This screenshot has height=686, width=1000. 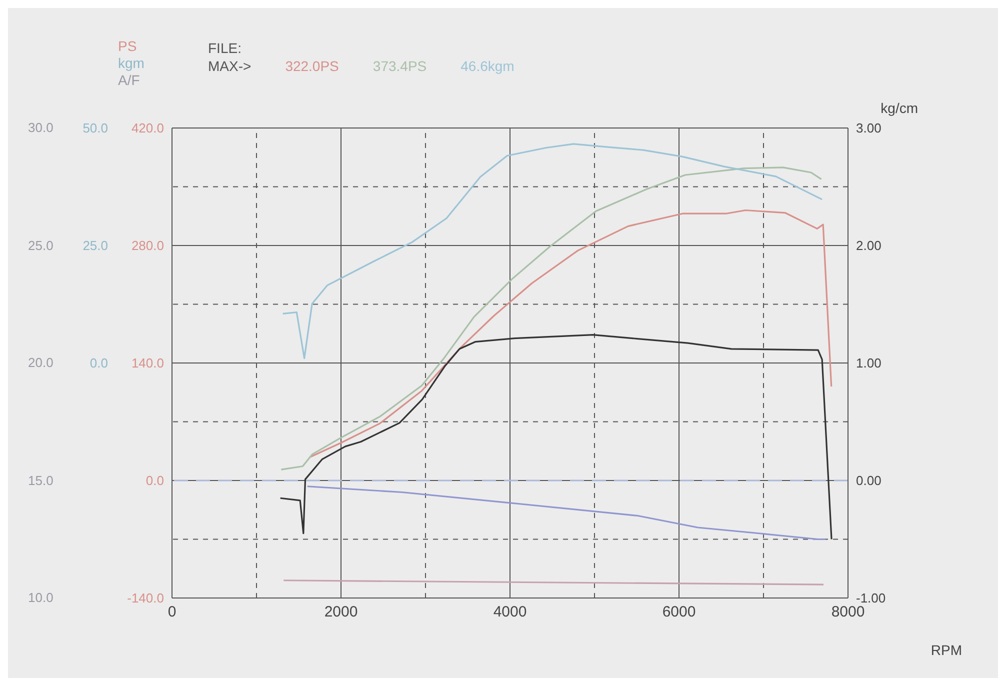 I want to click on y-tick-label: -140.0, so click(x=145, y=598).